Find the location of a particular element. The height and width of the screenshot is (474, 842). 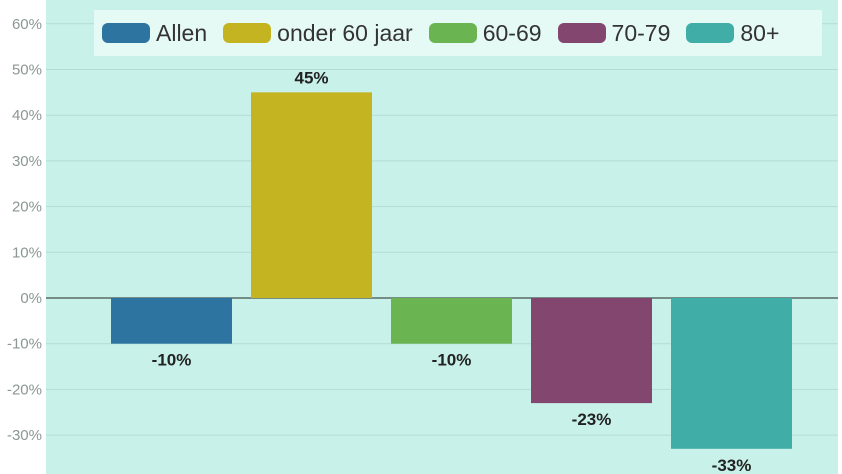

value-label: 45% is located at coordinates (311, 77).